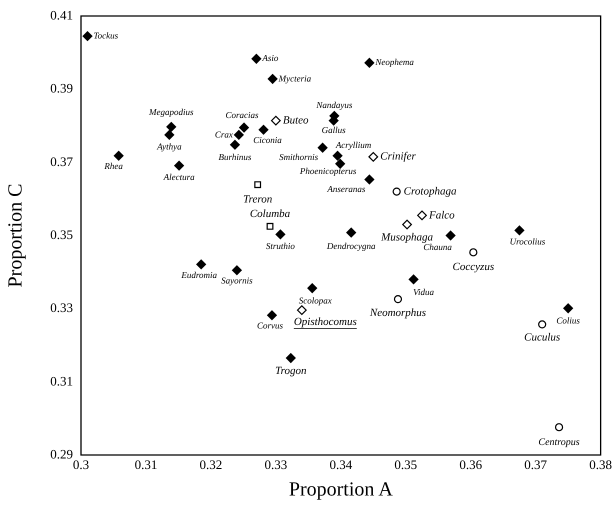  Describe the element at coordinates (276, 464) in the screenshot. I see `x-tick-label: 0.33` at that location.